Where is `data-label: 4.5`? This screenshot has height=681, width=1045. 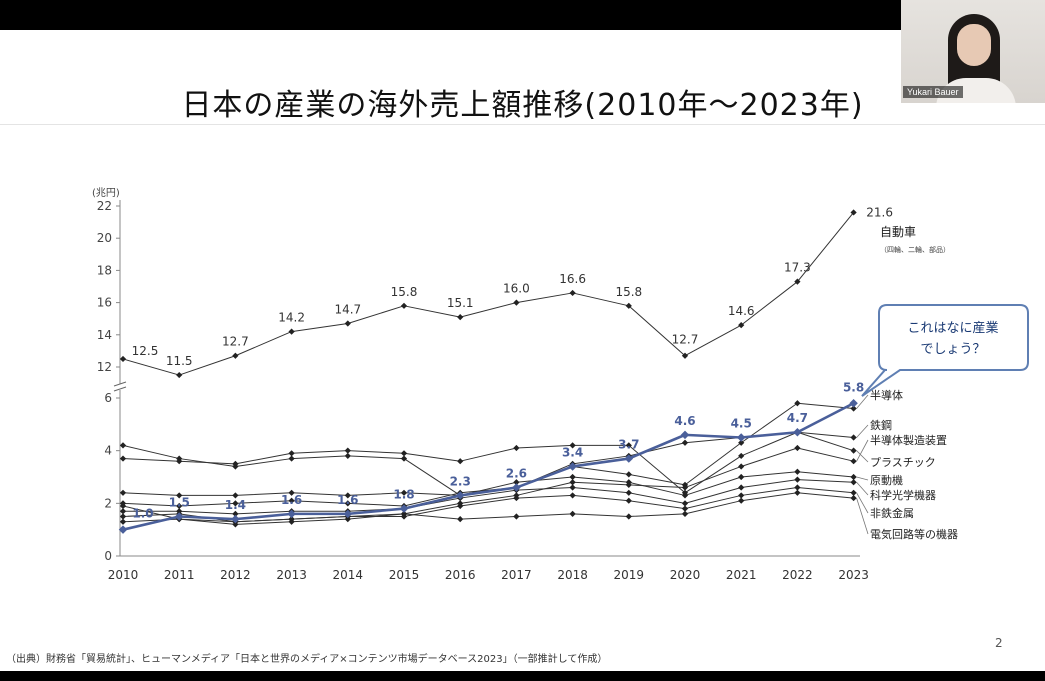
data-label: 4.5 is located at coordinates (741, 424).